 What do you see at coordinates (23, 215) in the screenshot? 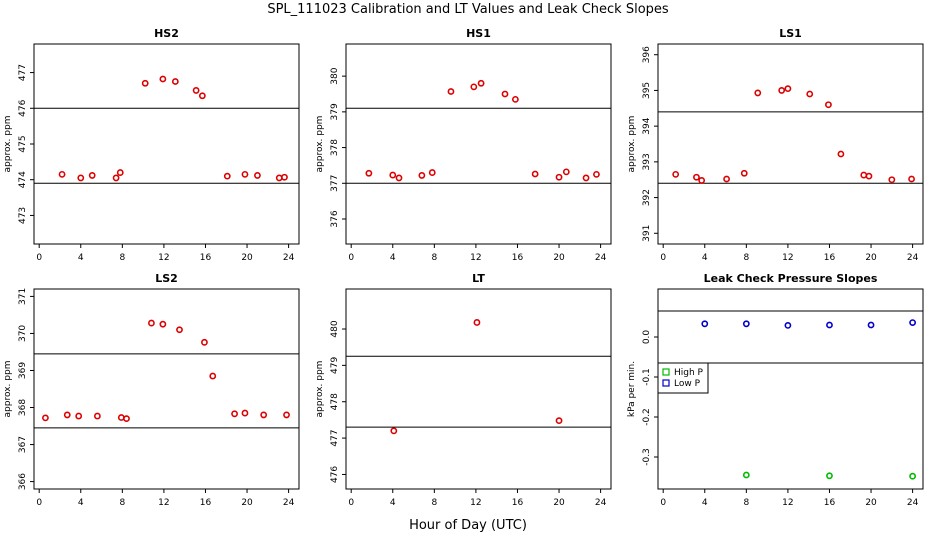
I see `y-tick-label: 473` at bounding box center [23, 215].